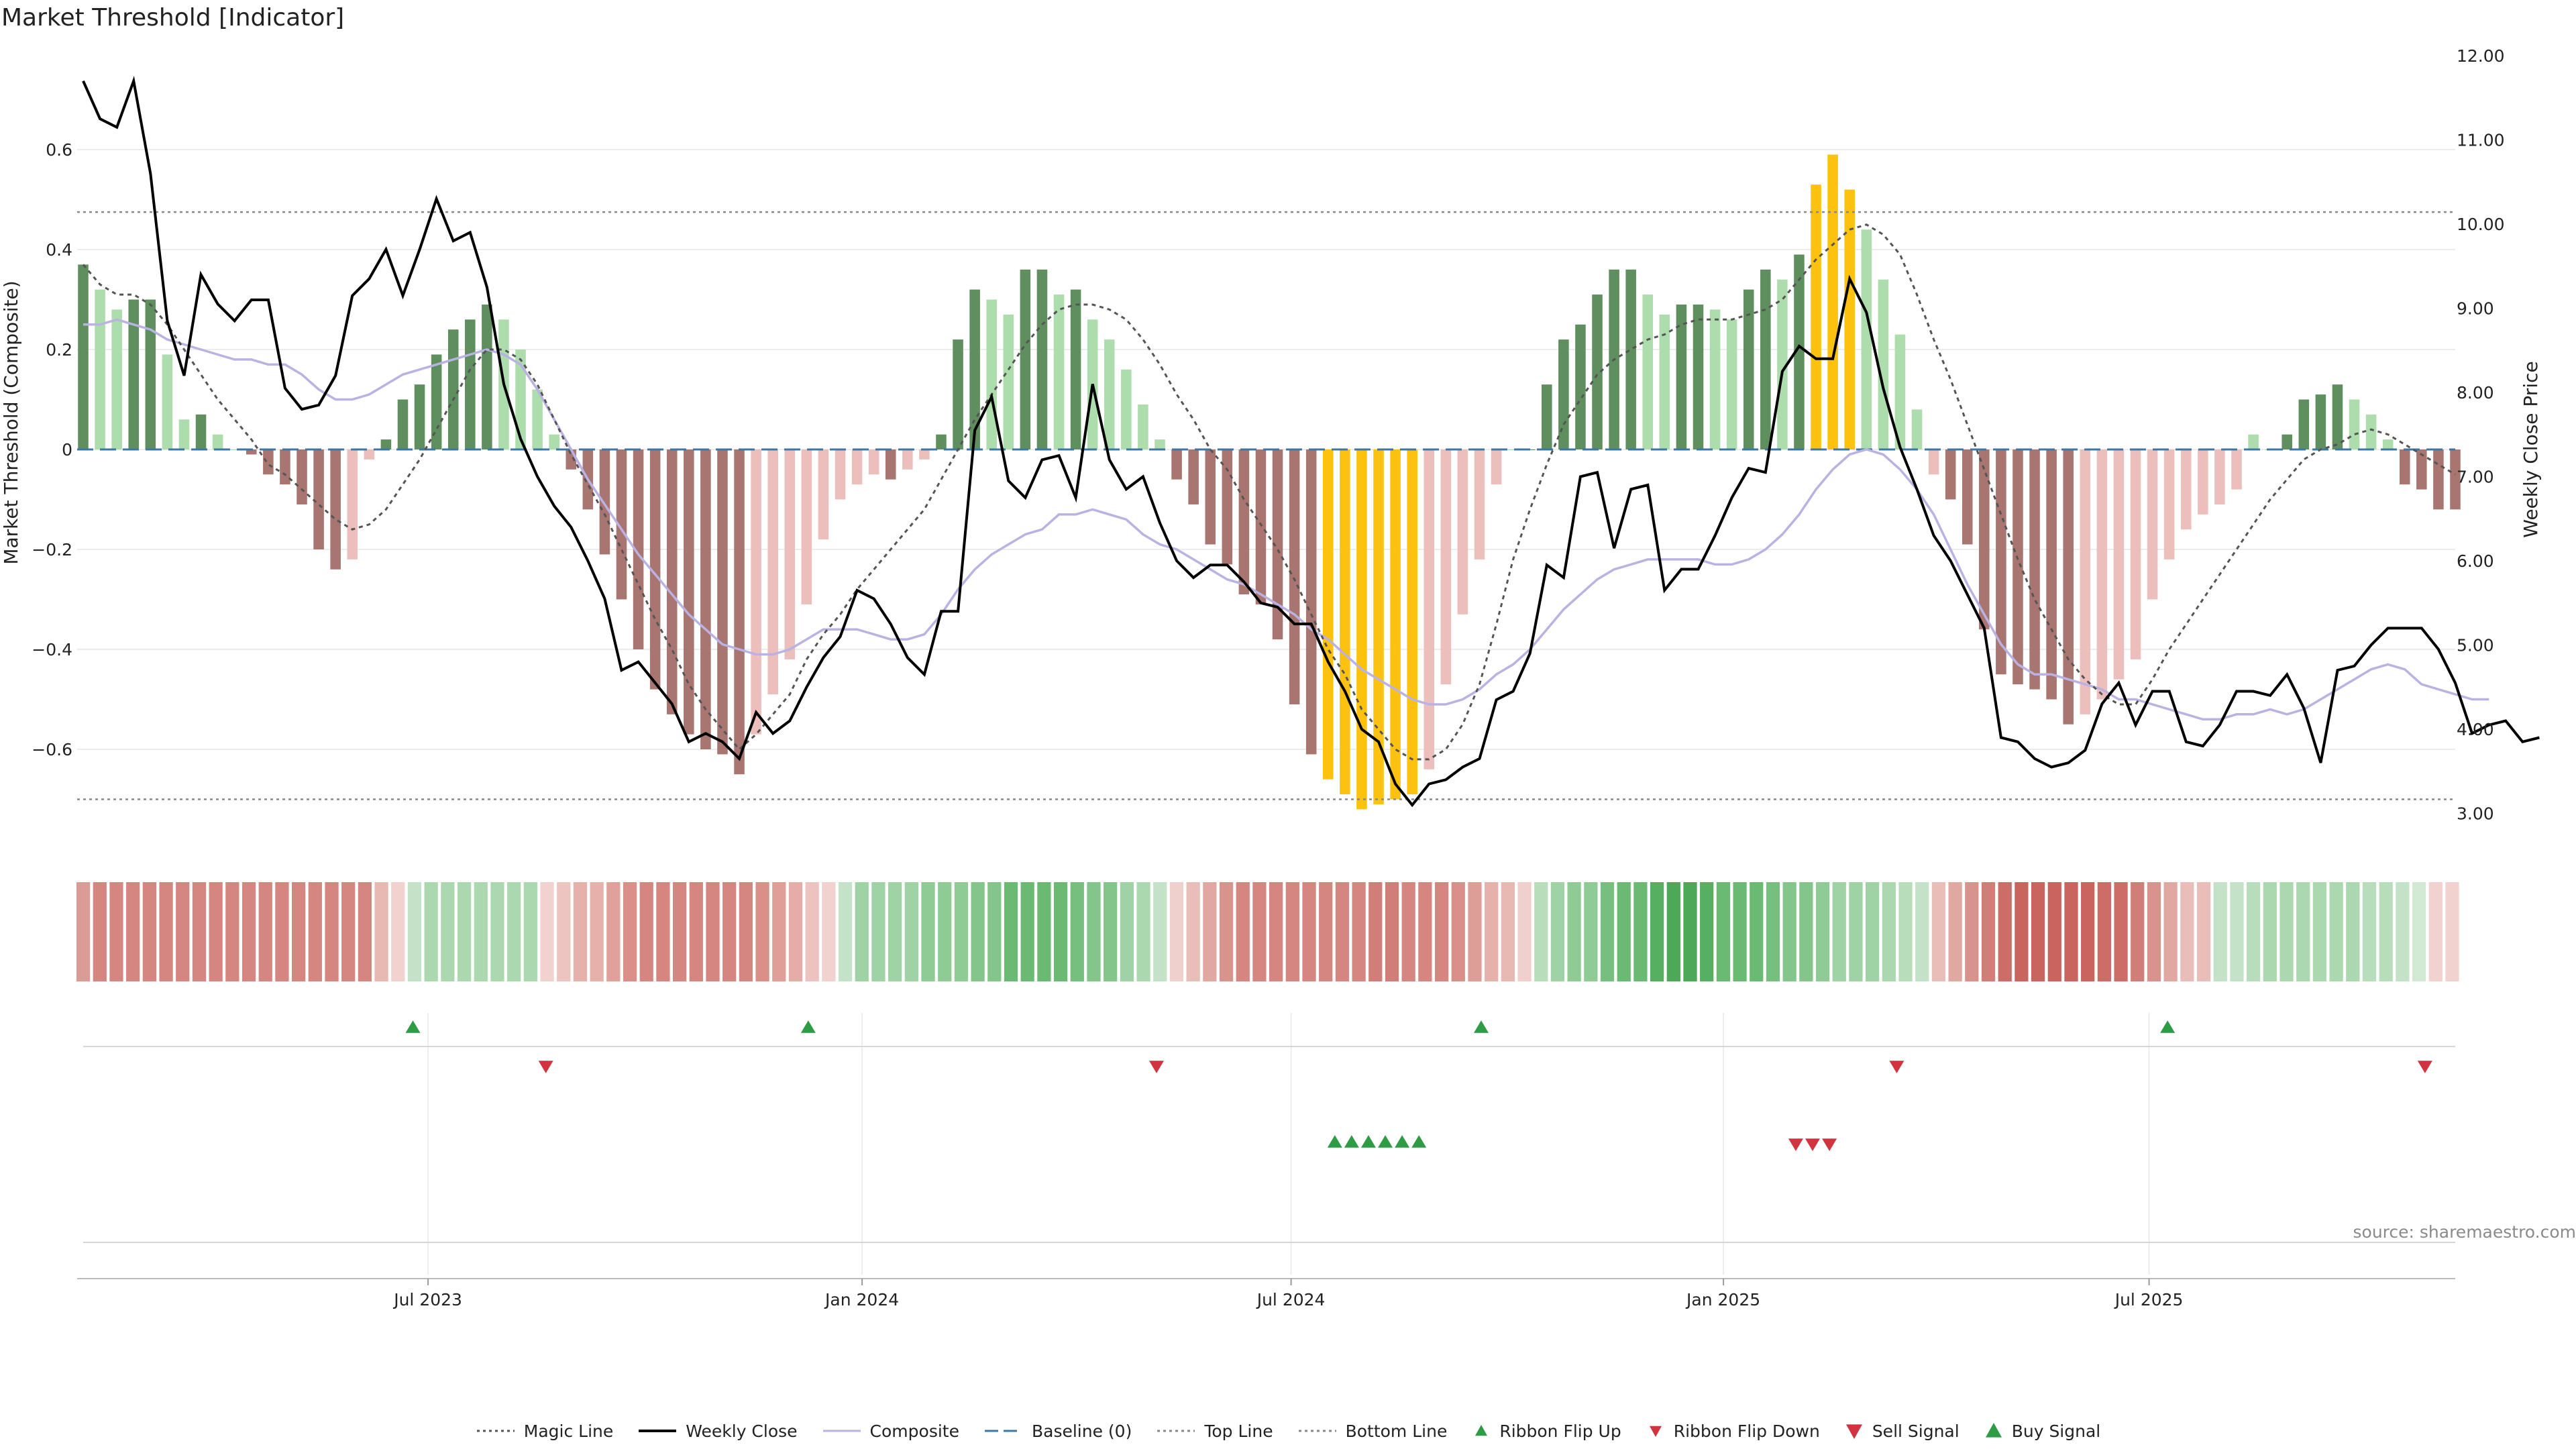  I want to click on ribbon-flip-down-marker, so click(1896, 1067).